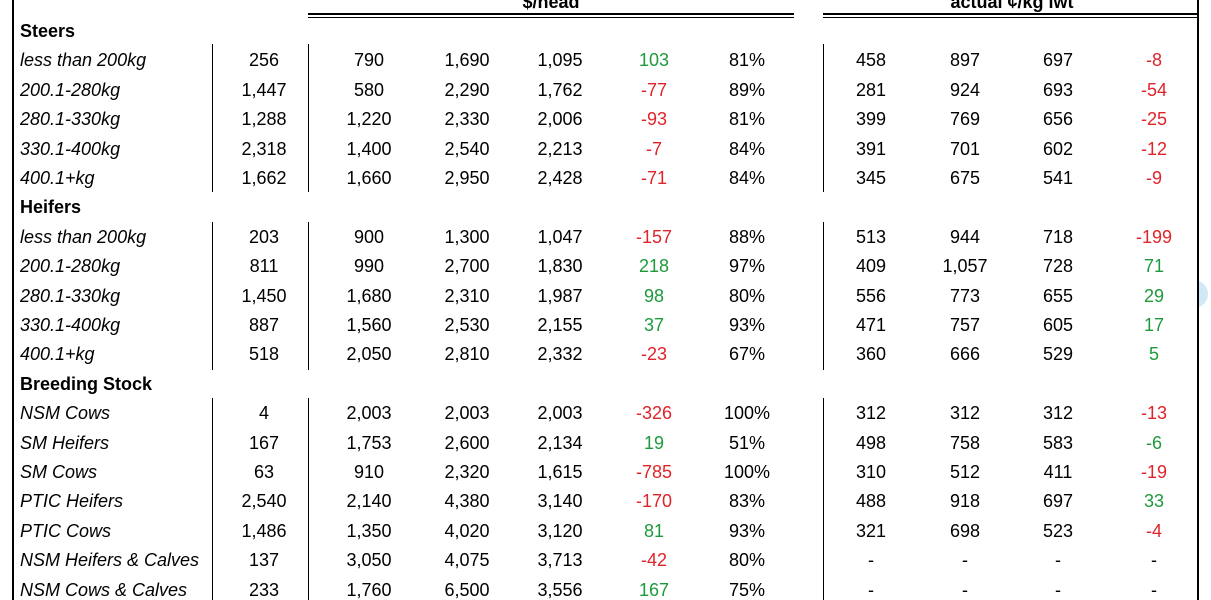 This screenshot has width=1211, height=600. Describe the element at coordinates (823, 296) in the screenshot. I see `divider-heifers-kg` at that location.